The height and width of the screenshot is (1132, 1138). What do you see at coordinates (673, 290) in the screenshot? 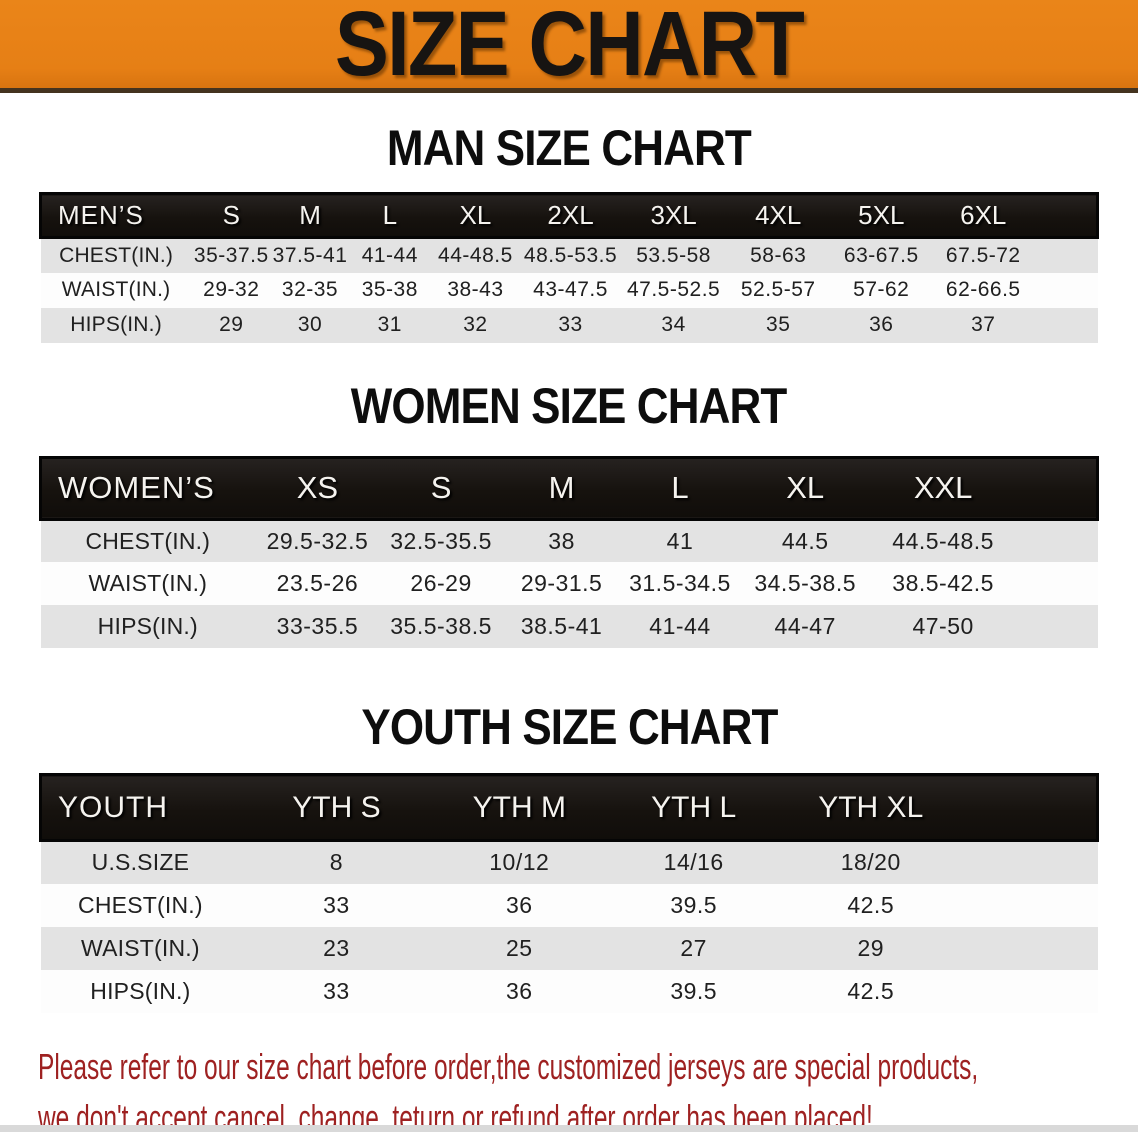
I see `size-cell: 47.5-52.5` at bounding box center [673, 290].